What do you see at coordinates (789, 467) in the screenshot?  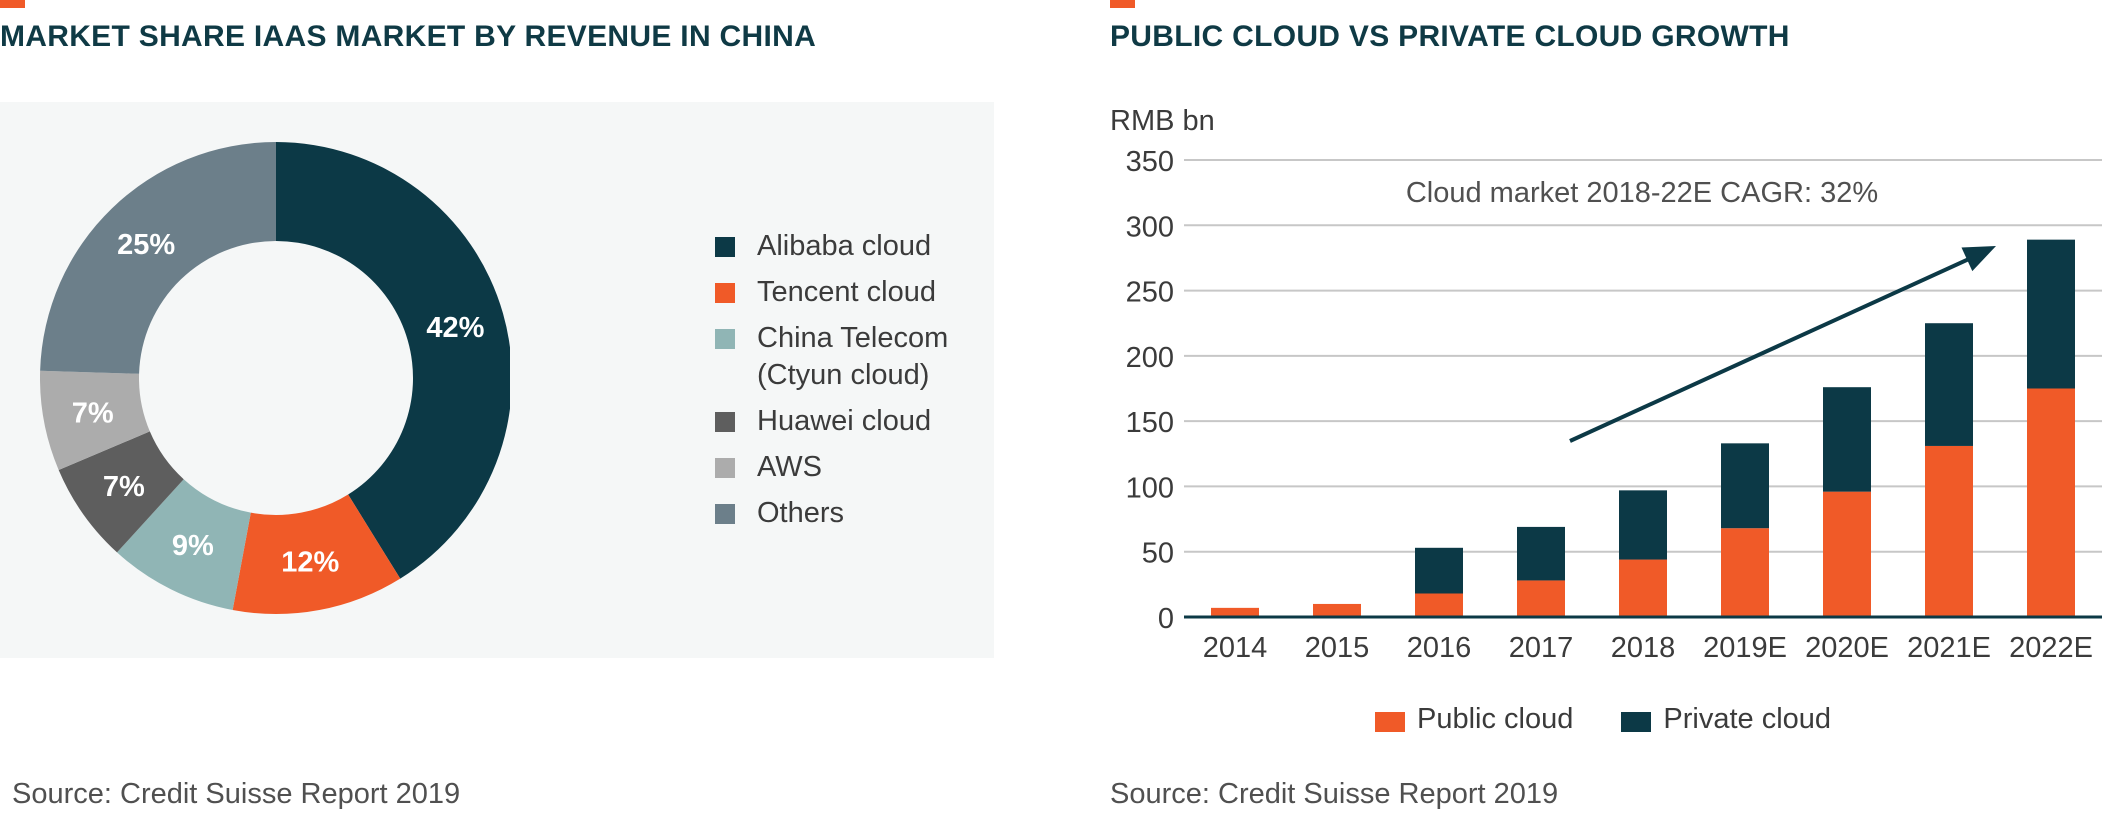 I see `legend-label: AWS` at bounding box center [789, 467].